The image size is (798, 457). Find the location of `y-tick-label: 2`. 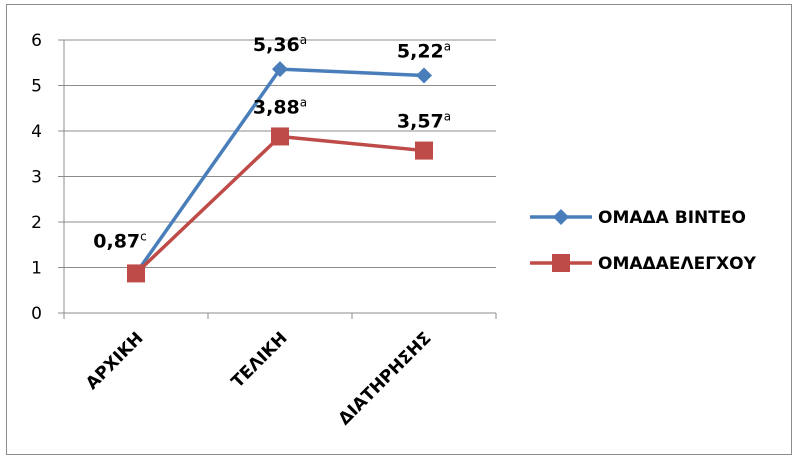

y-tick-label: 2 is located at coordinates (36, 223).